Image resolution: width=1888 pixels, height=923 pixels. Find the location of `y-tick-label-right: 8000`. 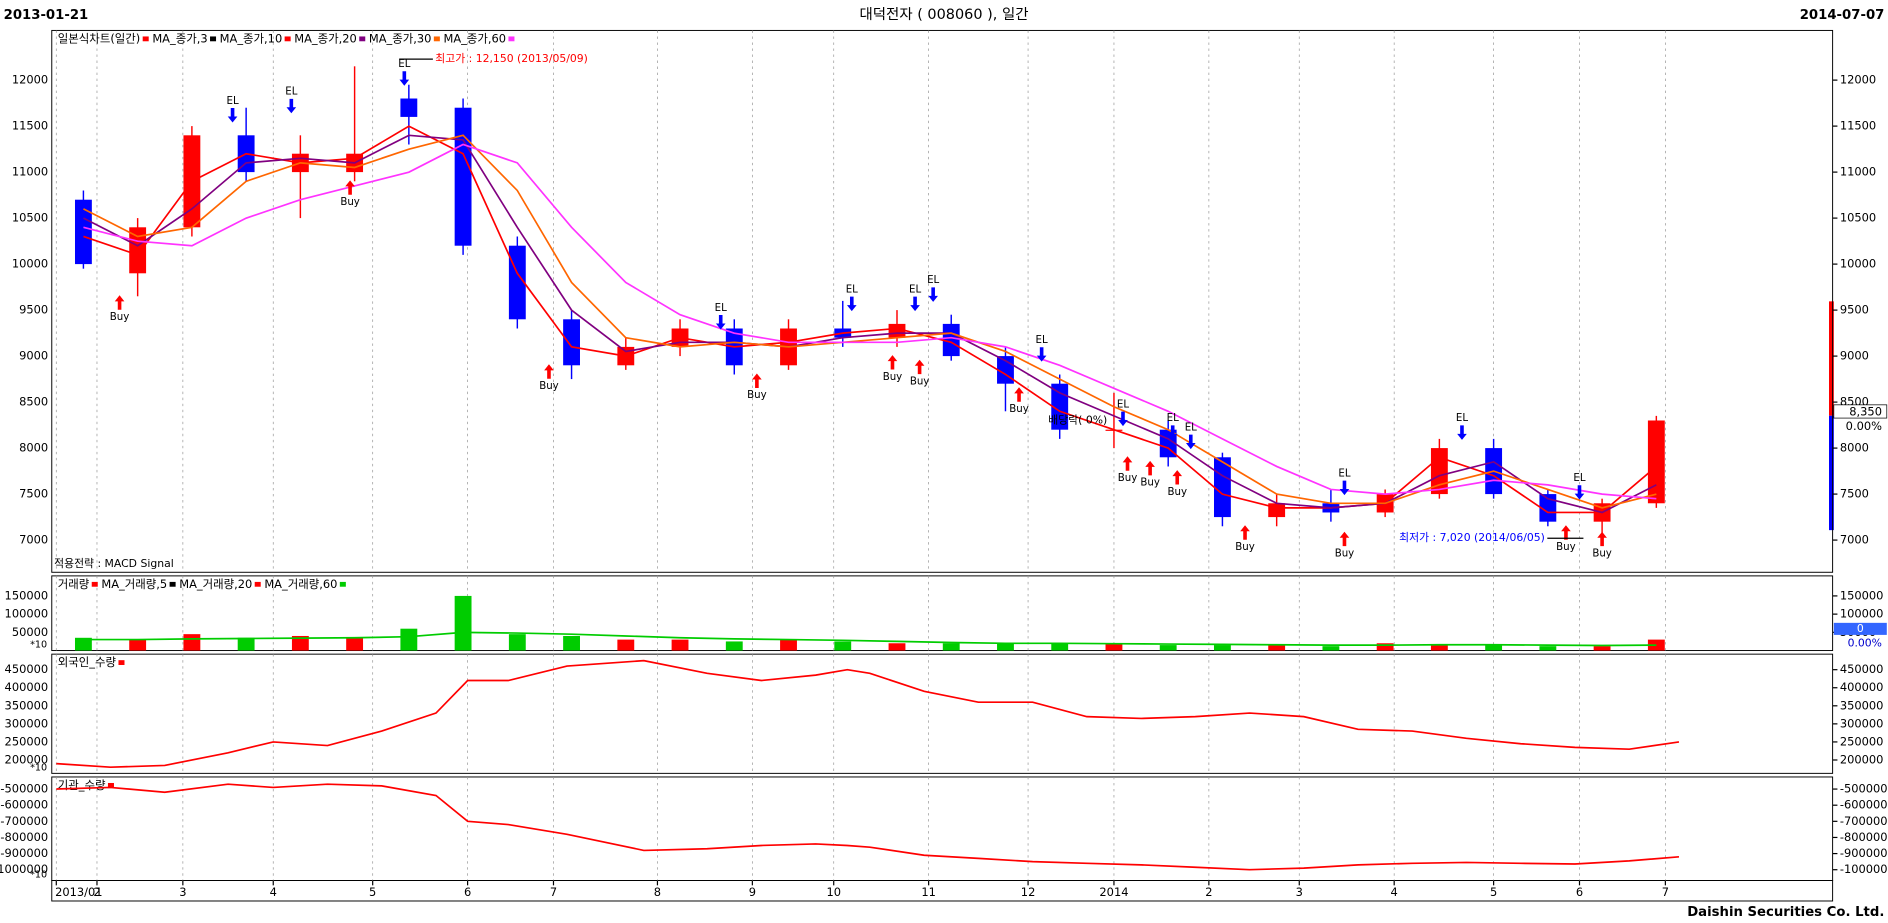

y-tick-label-right: 8000 is located at coordinates (1854, 448).